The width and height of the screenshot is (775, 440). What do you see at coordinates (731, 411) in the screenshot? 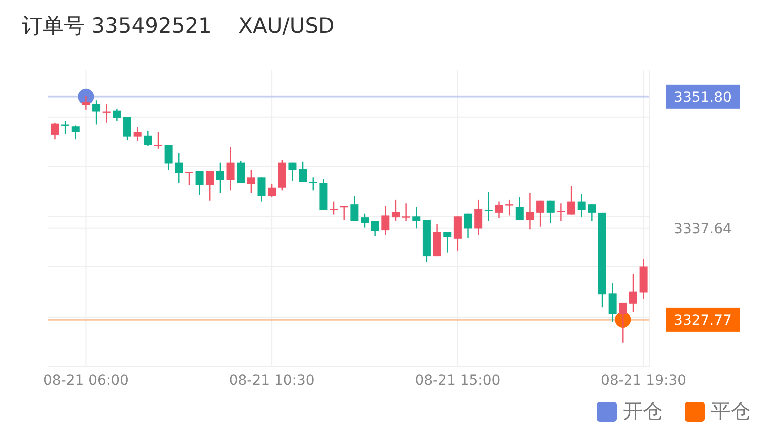
I see `legend-label: 平仓` at bounding box center [731, 411].